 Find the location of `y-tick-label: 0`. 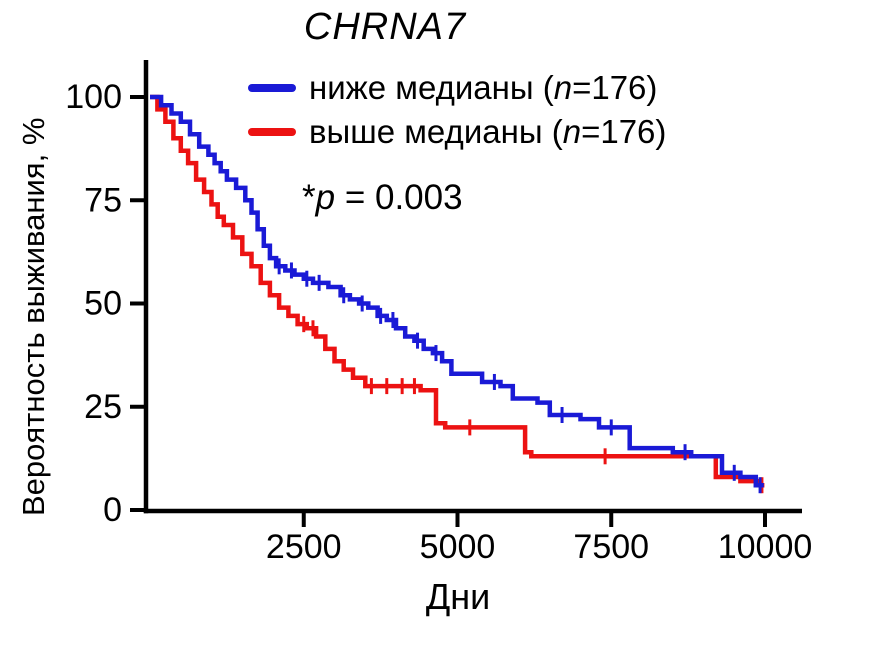

y-tick-label: 0 is located at coordinates (112, 510).